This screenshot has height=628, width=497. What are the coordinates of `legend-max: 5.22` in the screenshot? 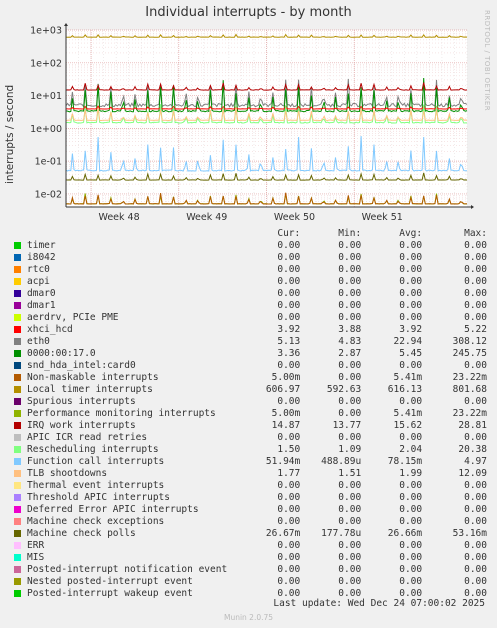 It's located at (475, 329).